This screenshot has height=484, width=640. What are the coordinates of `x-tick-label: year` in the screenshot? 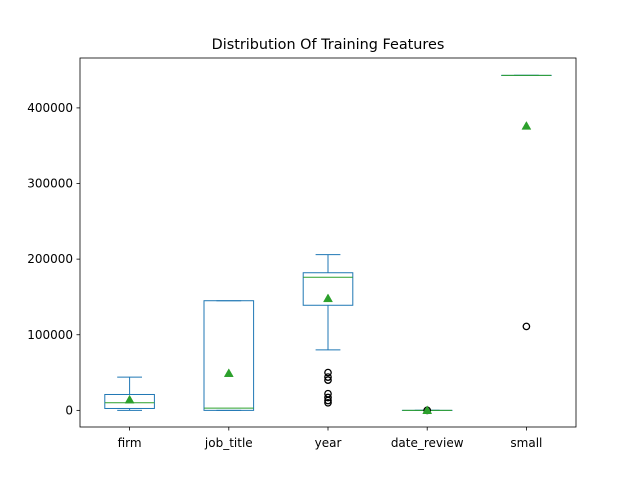 It's located at (328, 443).